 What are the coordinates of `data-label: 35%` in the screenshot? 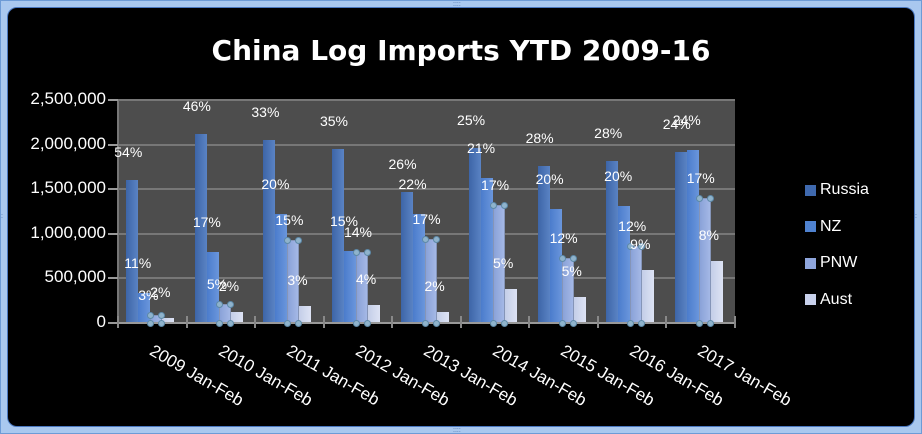 It's located at (333, 121).